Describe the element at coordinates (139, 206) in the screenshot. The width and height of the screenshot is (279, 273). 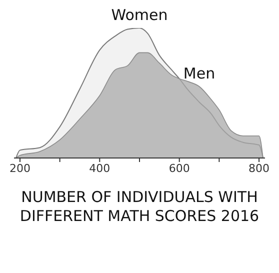
I see `text: NUMBER OF INDIVIDUALS WITH DIFFERENT MATH SCORES 2016` at that location.